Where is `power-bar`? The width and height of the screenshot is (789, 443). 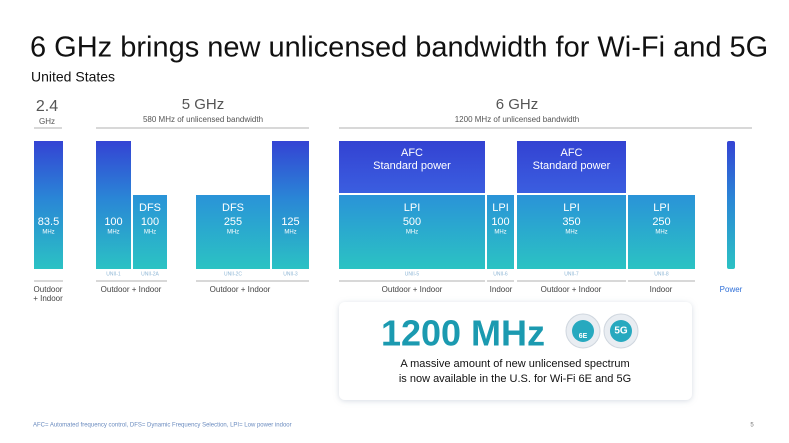
power-bar is located at coordinates (731, 205).